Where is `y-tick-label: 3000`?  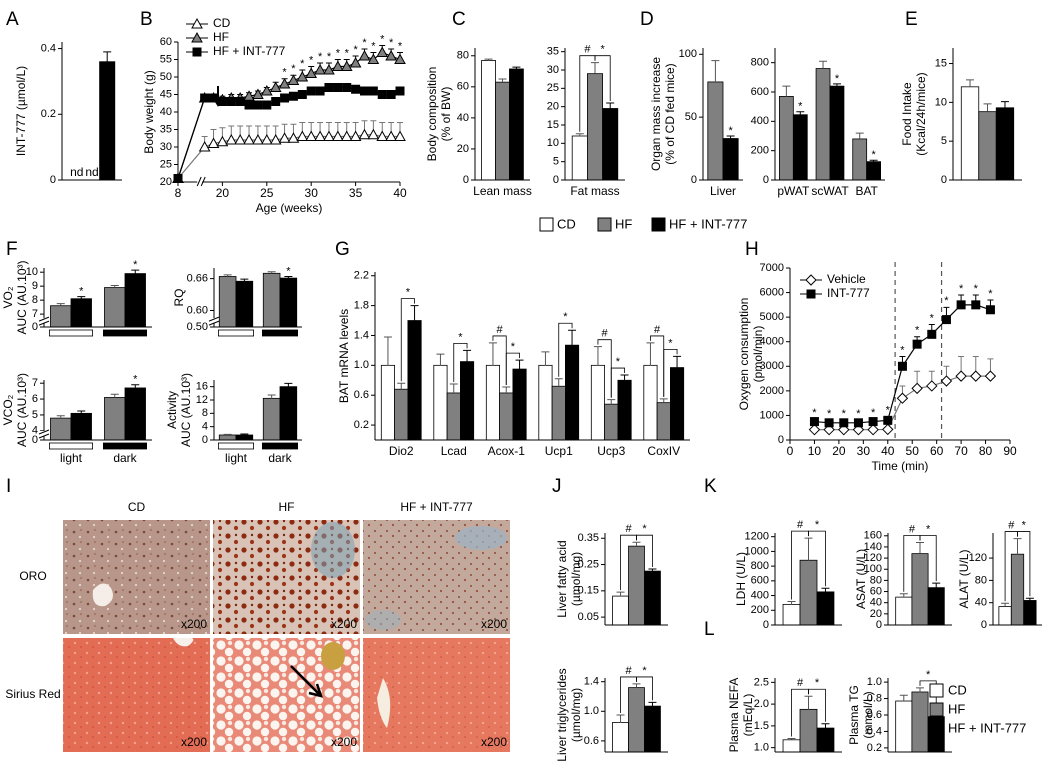
y-tick-label: 3000 is located at coordinates (772, 366).